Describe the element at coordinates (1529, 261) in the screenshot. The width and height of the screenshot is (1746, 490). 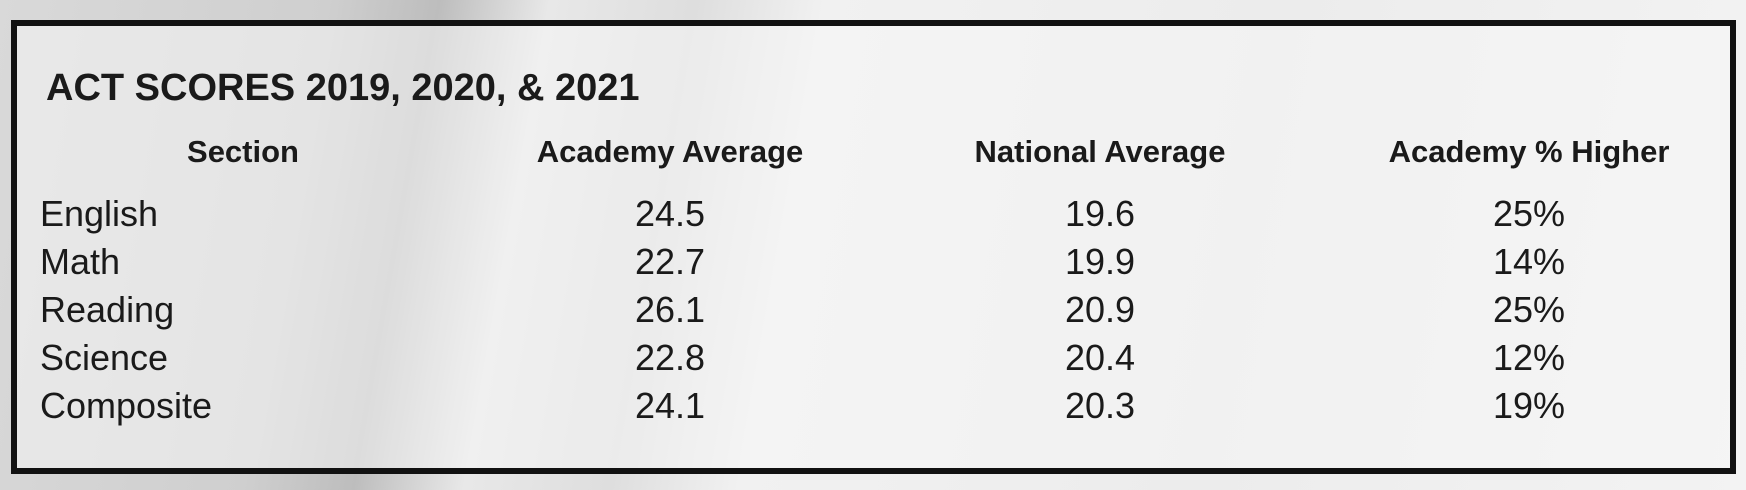
I see `cell: 14%` at that location.